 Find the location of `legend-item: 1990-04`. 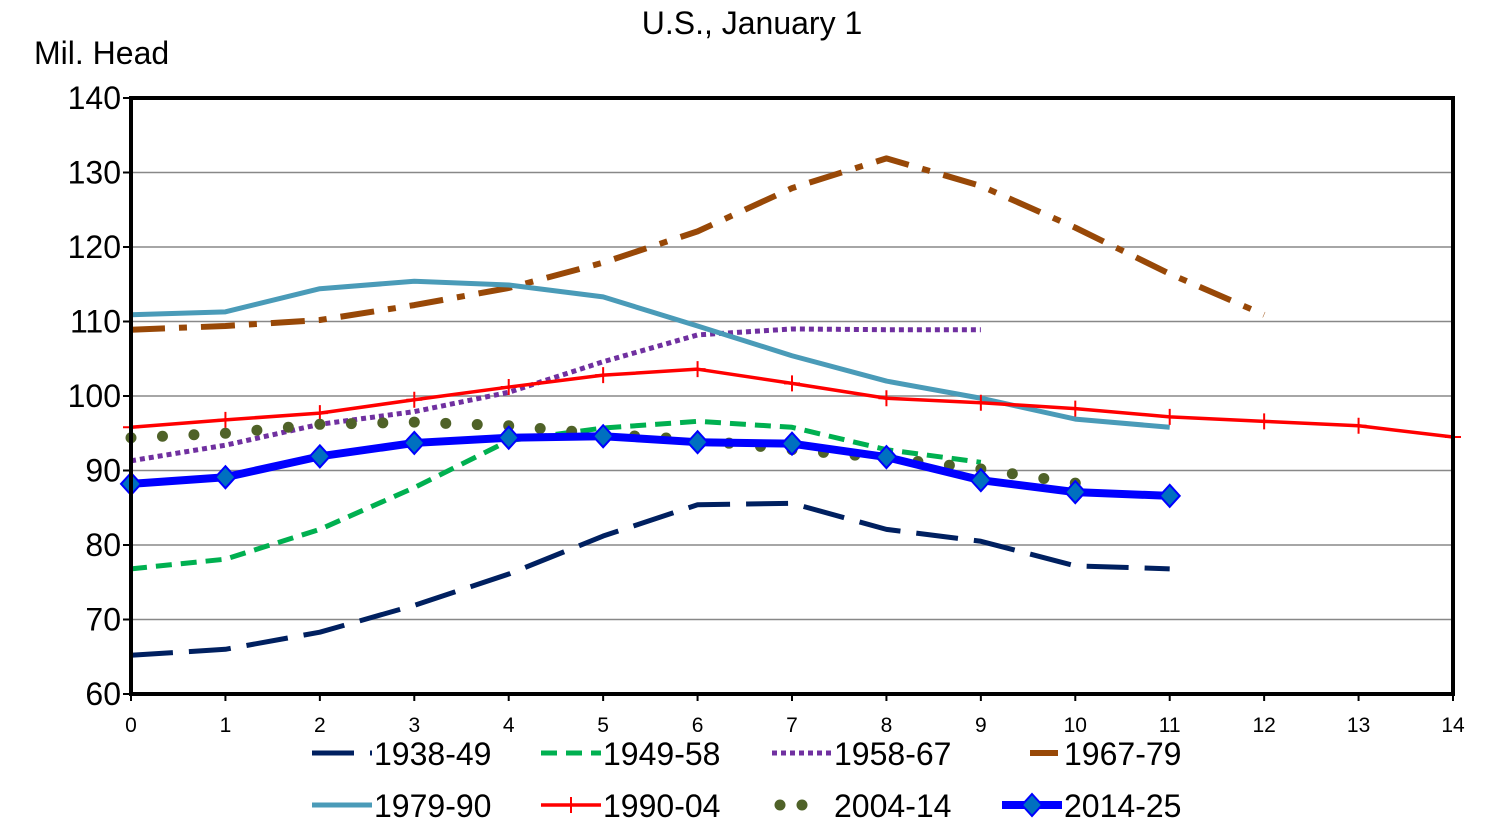

legend-item: 1990-04 is located at coordinates (630, 806).